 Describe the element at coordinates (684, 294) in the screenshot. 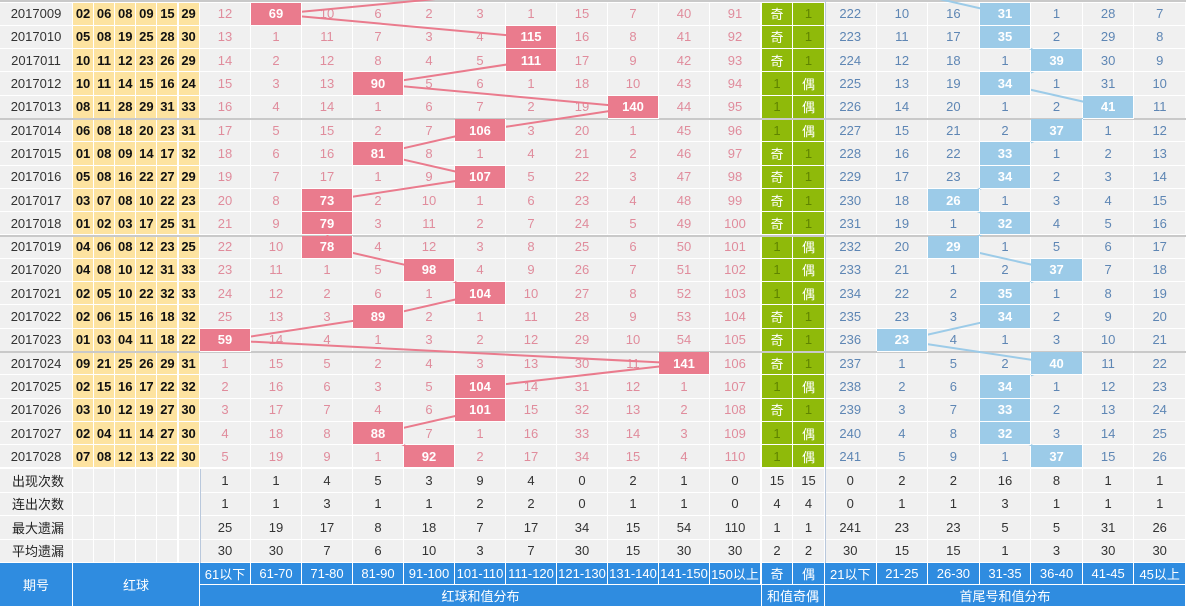

I see `sum-miss-cell: 52` at that location.